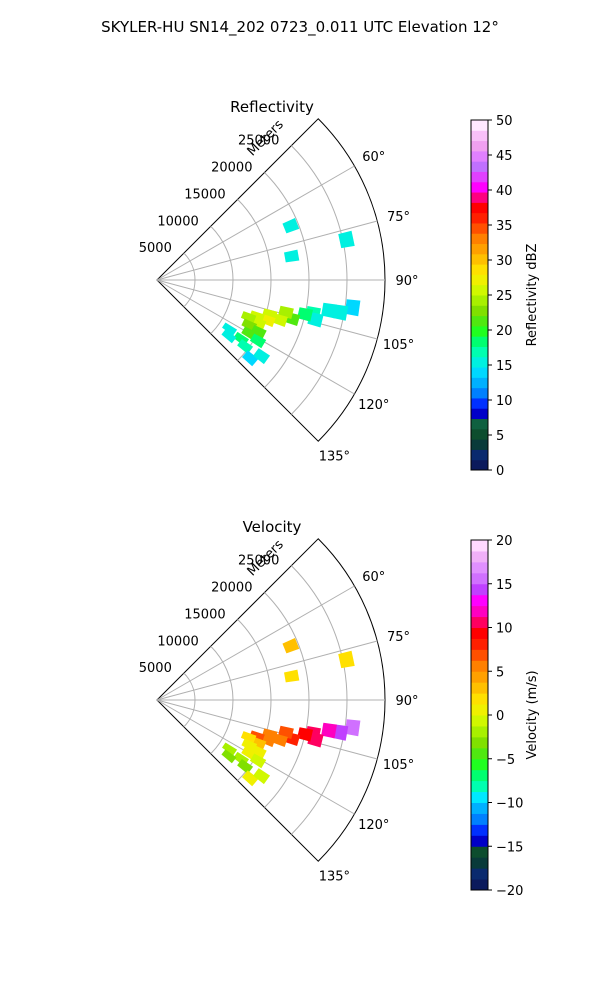 This screenshot has height=1004, width=600. What do you see at coordinates (272, 527) in the screenshot?
I see `panel-title: Velocity` at bounding box center [272, 527].